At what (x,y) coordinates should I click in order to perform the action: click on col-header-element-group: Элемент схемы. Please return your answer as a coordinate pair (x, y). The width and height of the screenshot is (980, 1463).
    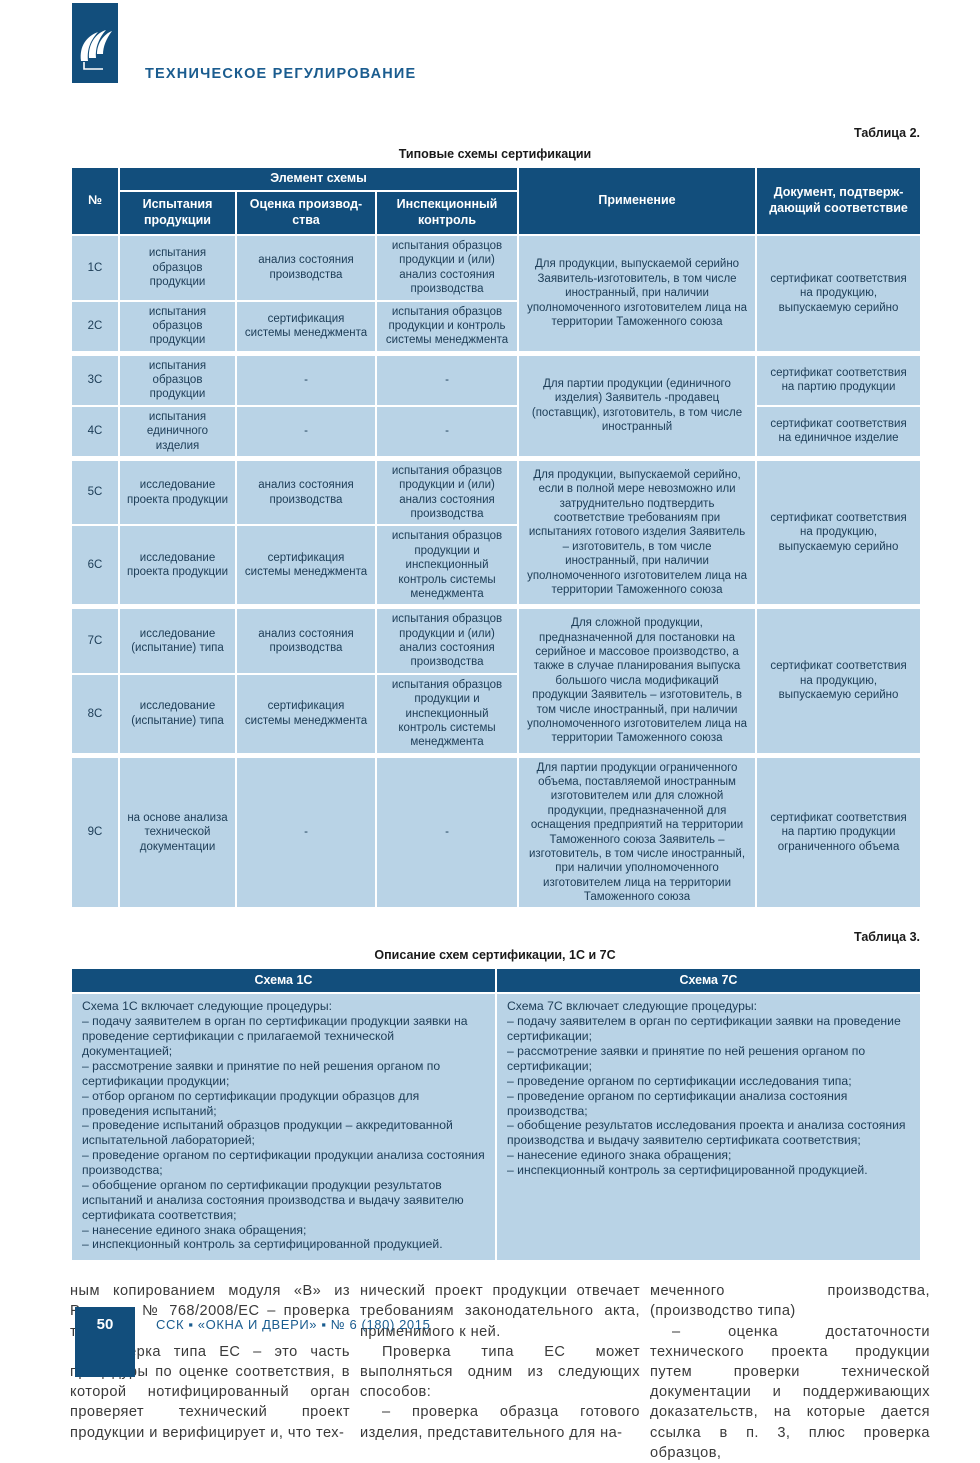
    Looking at the image, I should click on (318, 179).